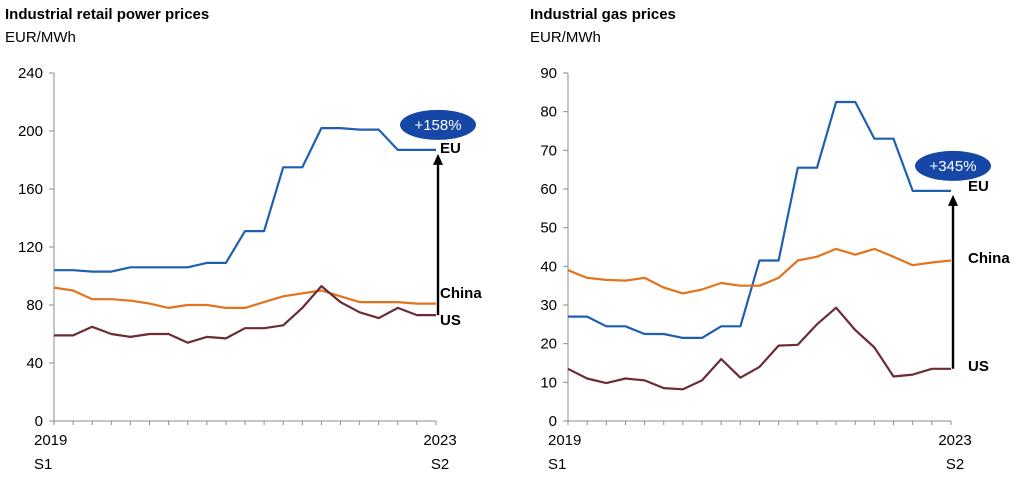 The width and height of the screenshot is (1024, 486). What do you see at coordinates (548, 344) in the screenshot?
I see `y-tick-label: 20` at bounding box center [548, 344].